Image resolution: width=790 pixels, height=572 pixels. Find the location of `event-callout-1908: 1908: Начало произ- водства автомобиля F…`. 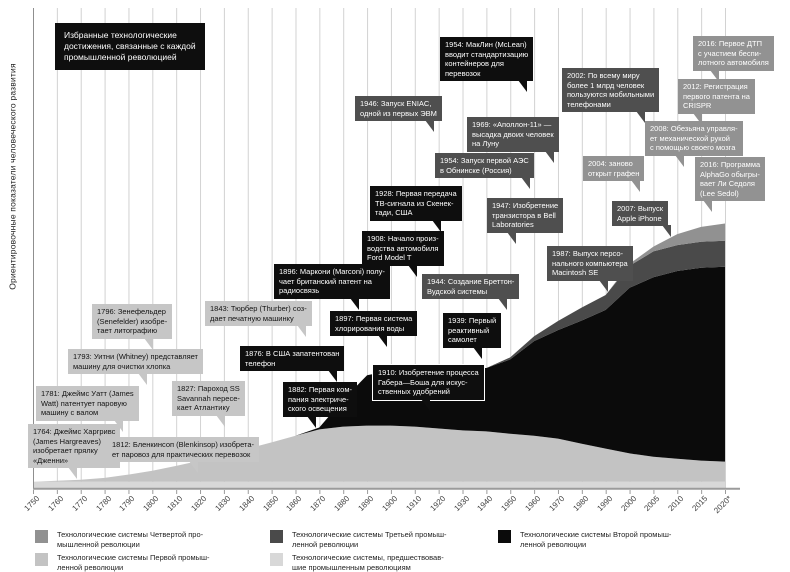

event-callout-1908: 1908: Начало произ- водства автомобиля F… is located at coordinates (403, 254).